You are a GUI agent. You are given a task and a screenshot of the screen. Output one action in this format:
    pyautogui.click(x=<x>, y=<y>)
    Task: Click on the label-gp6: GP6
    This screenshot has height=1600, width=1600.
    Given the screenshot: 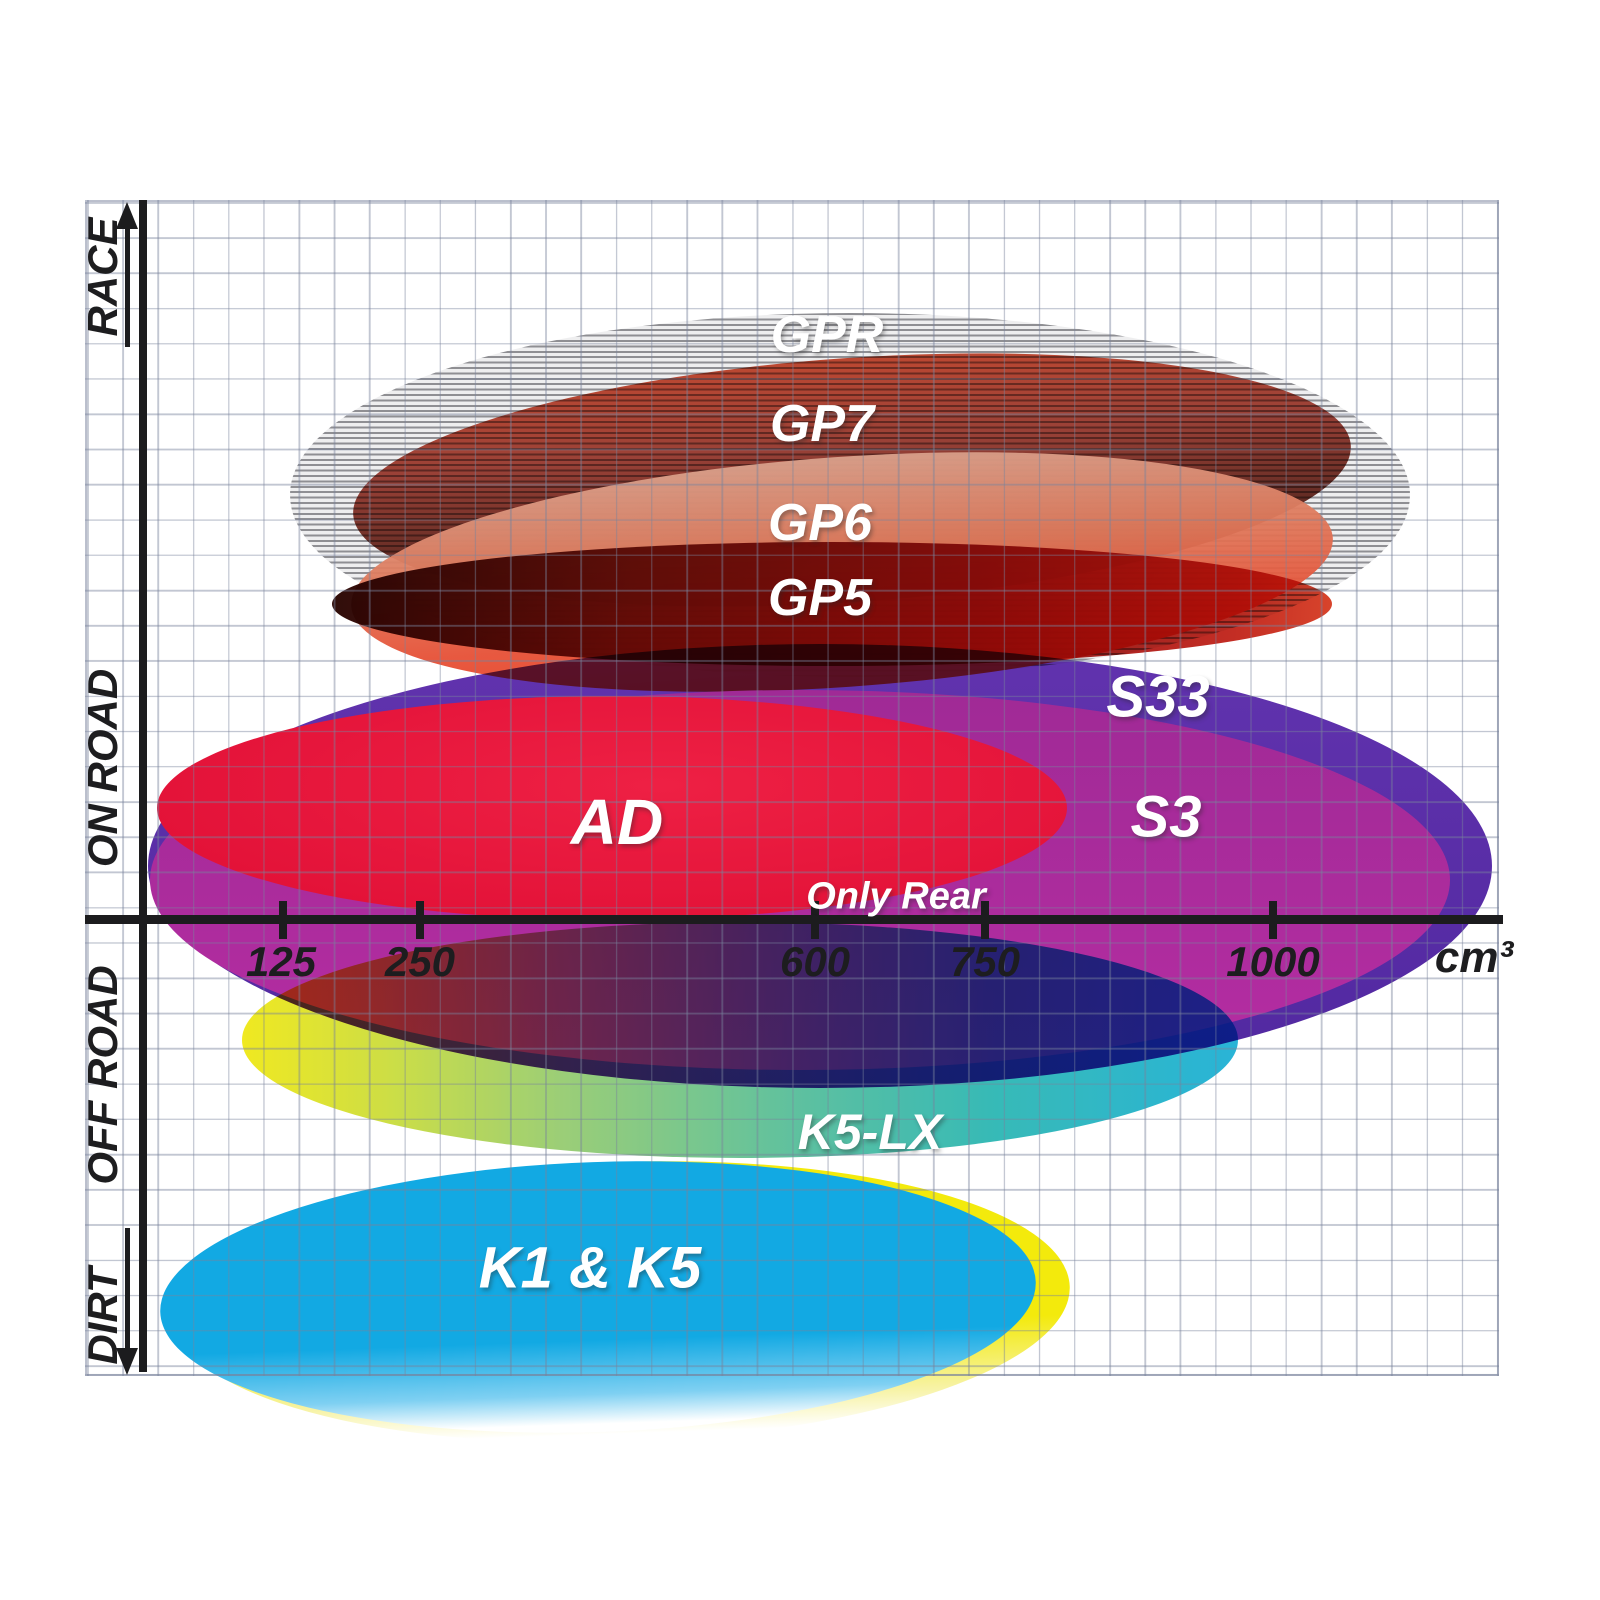 What is the action you would take?
    pyautogui.click(x=820, y=523)
    